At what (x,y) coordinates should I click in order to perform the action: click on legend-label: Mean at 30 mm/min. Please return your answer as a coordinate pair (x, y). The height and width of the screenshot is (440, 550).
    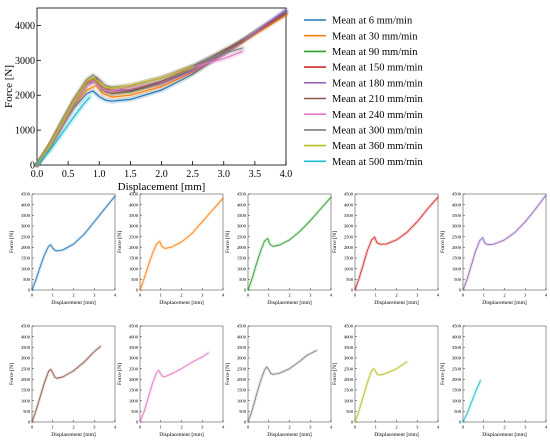
    Looking at the image, I should click on (375, 36).